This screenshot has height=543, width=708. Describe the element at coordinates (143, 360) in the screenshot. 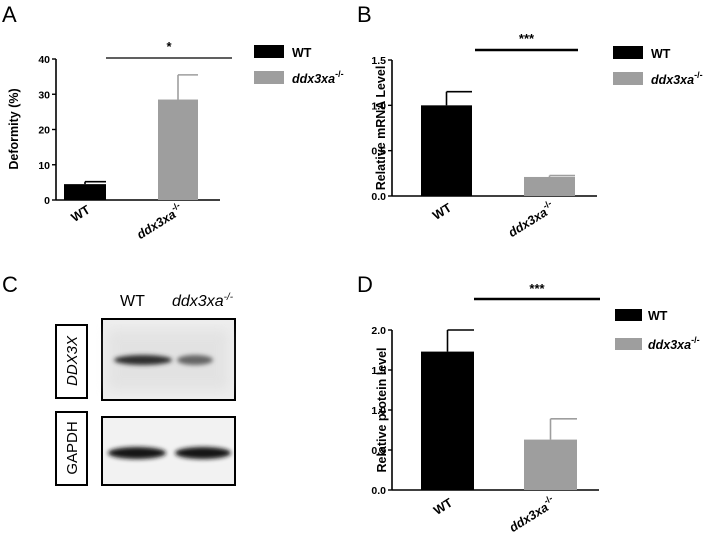

I see `blot-band-ddx3x-wt` at that location.